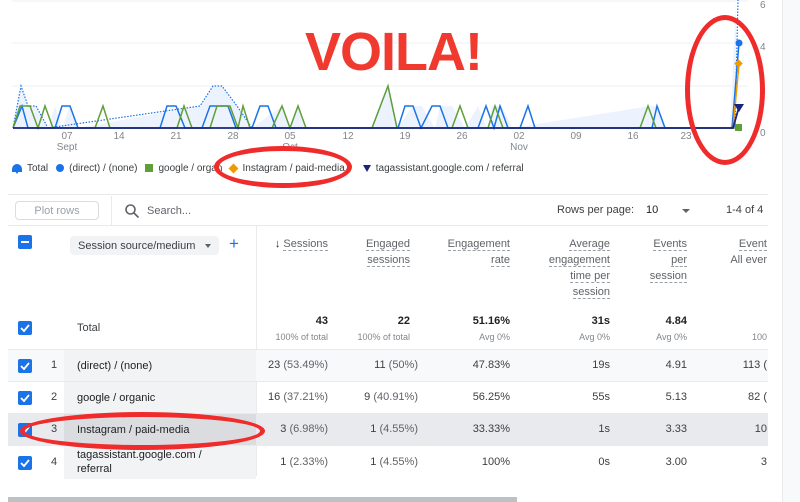  What do you see at coordinates (247, 211) in the screenshot?
I see `search-input` at bounding box center [247, 211].